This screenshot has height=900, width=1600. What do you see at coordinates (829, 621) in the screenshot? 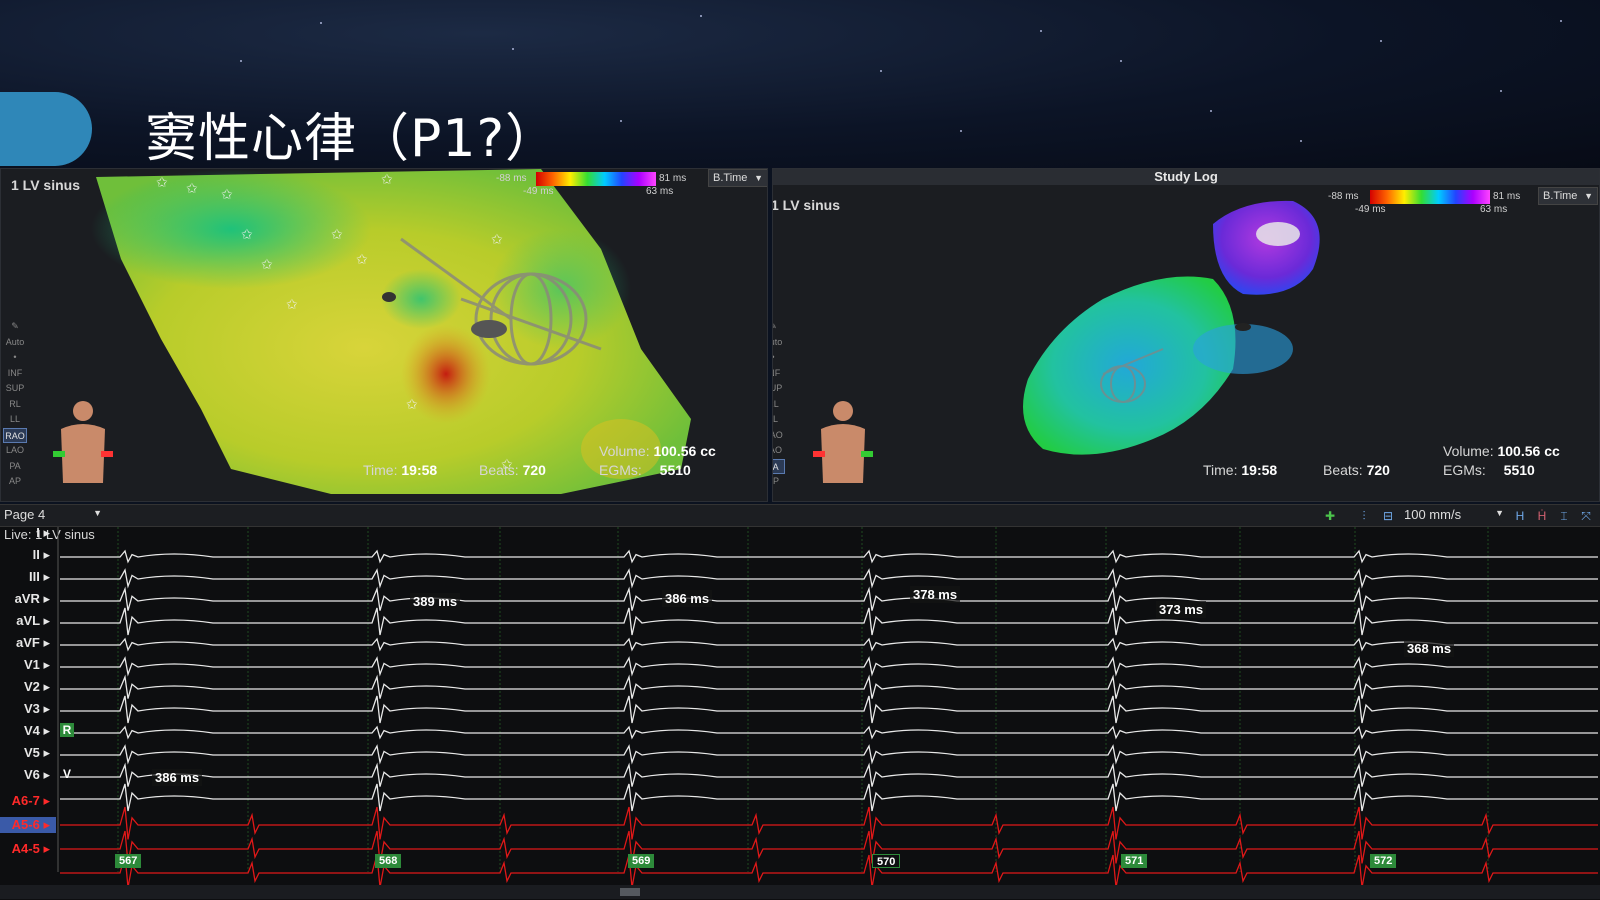
I see `trace-avr` at bounding box center [829, 621].